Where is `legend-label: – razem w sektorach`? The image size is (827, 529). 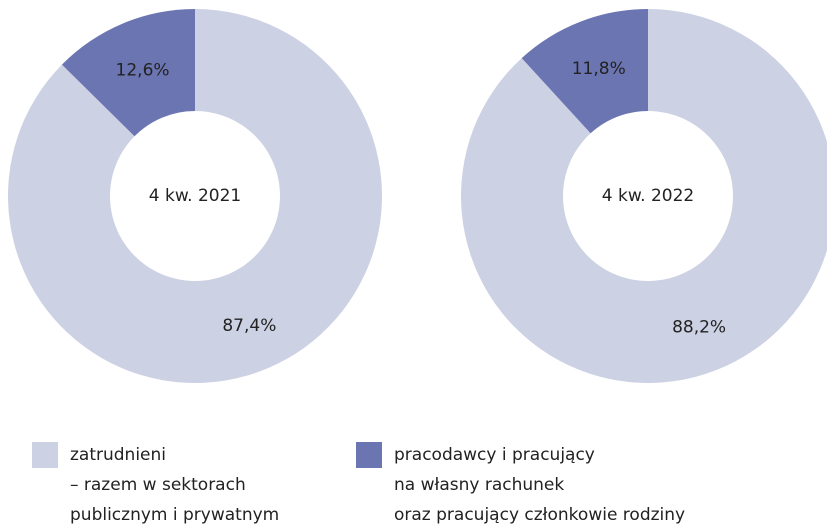
legend-label: – razem w sektorach is located at coordinates (158, 485).